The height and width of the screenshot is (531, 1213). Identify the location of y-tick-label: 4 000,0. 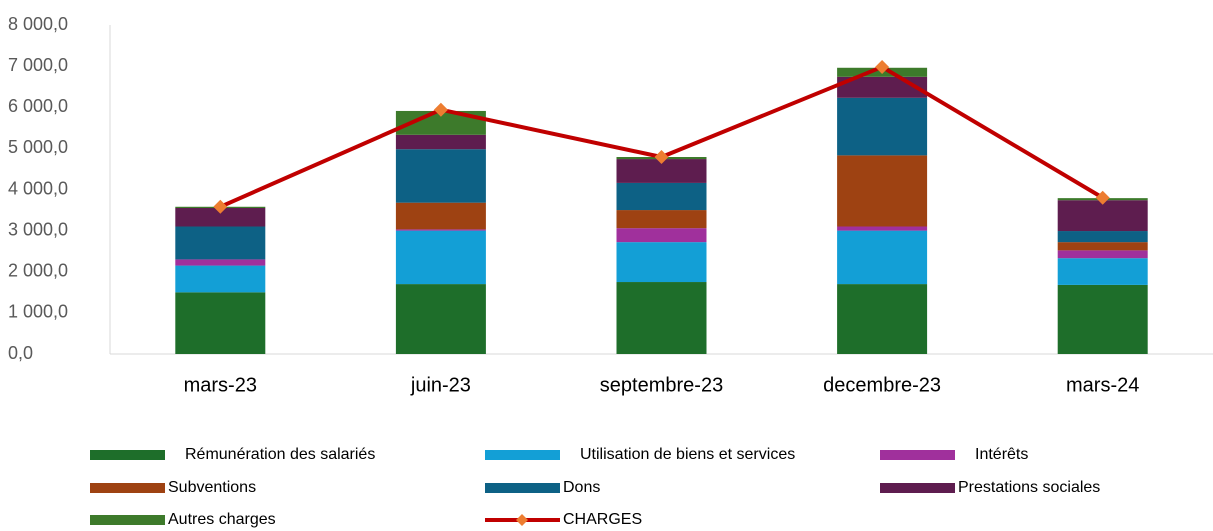
(38, 188).